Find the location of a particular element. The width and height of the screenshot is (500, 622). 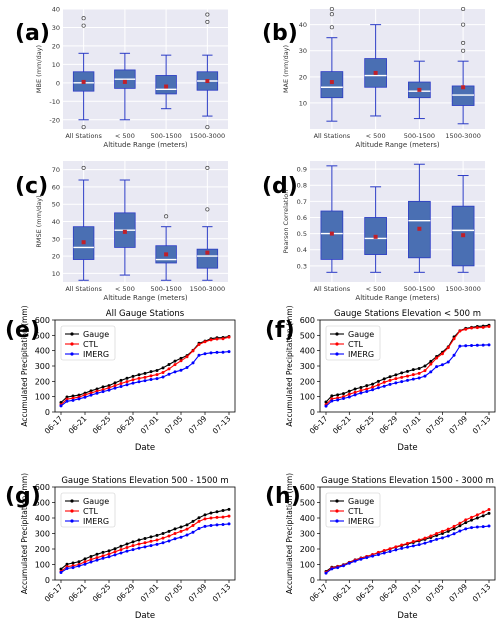

plot-area is located at coordinates (145, 69).